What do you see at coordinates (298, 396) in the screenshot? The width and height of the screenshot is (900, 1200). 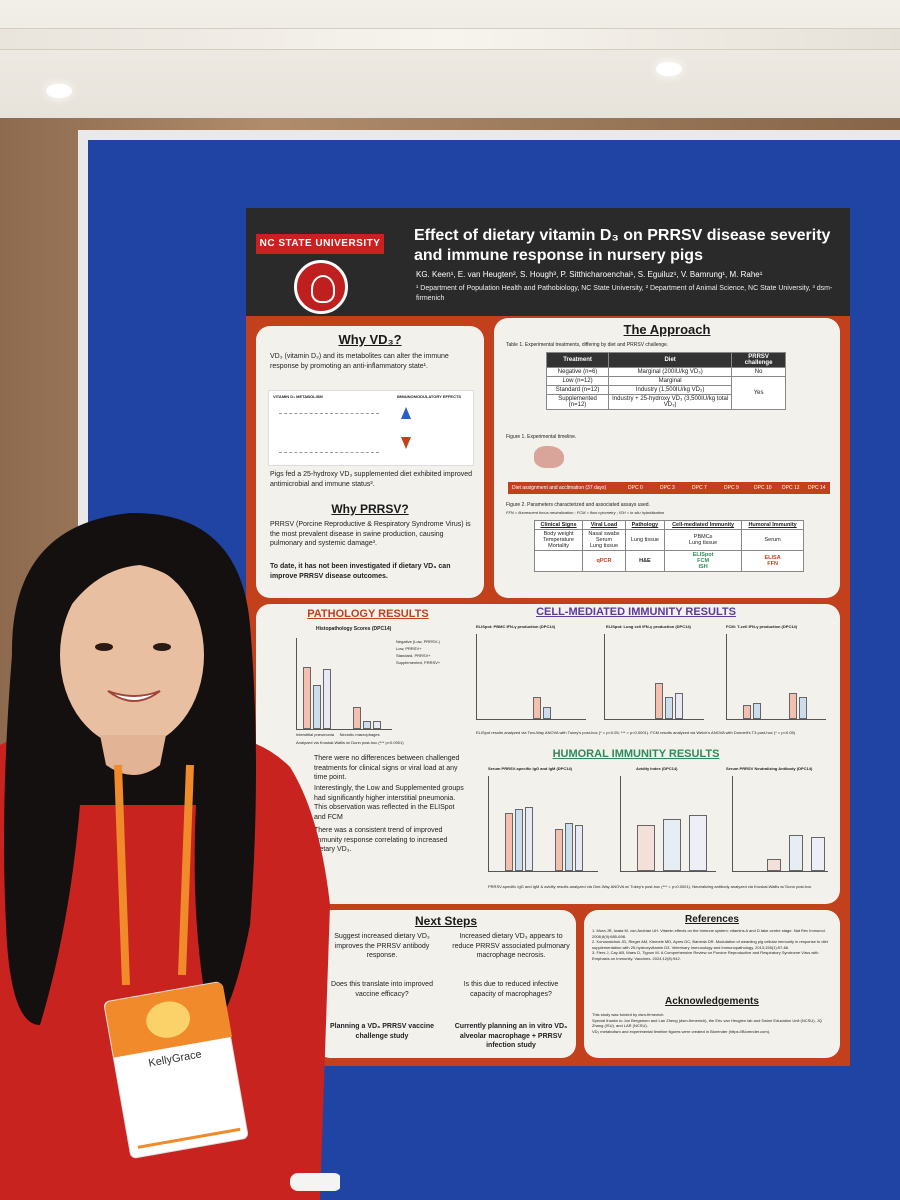 I see `fig-left-label: VITAMIN D₃ METABOLISM` at bounding box center [298, 396].